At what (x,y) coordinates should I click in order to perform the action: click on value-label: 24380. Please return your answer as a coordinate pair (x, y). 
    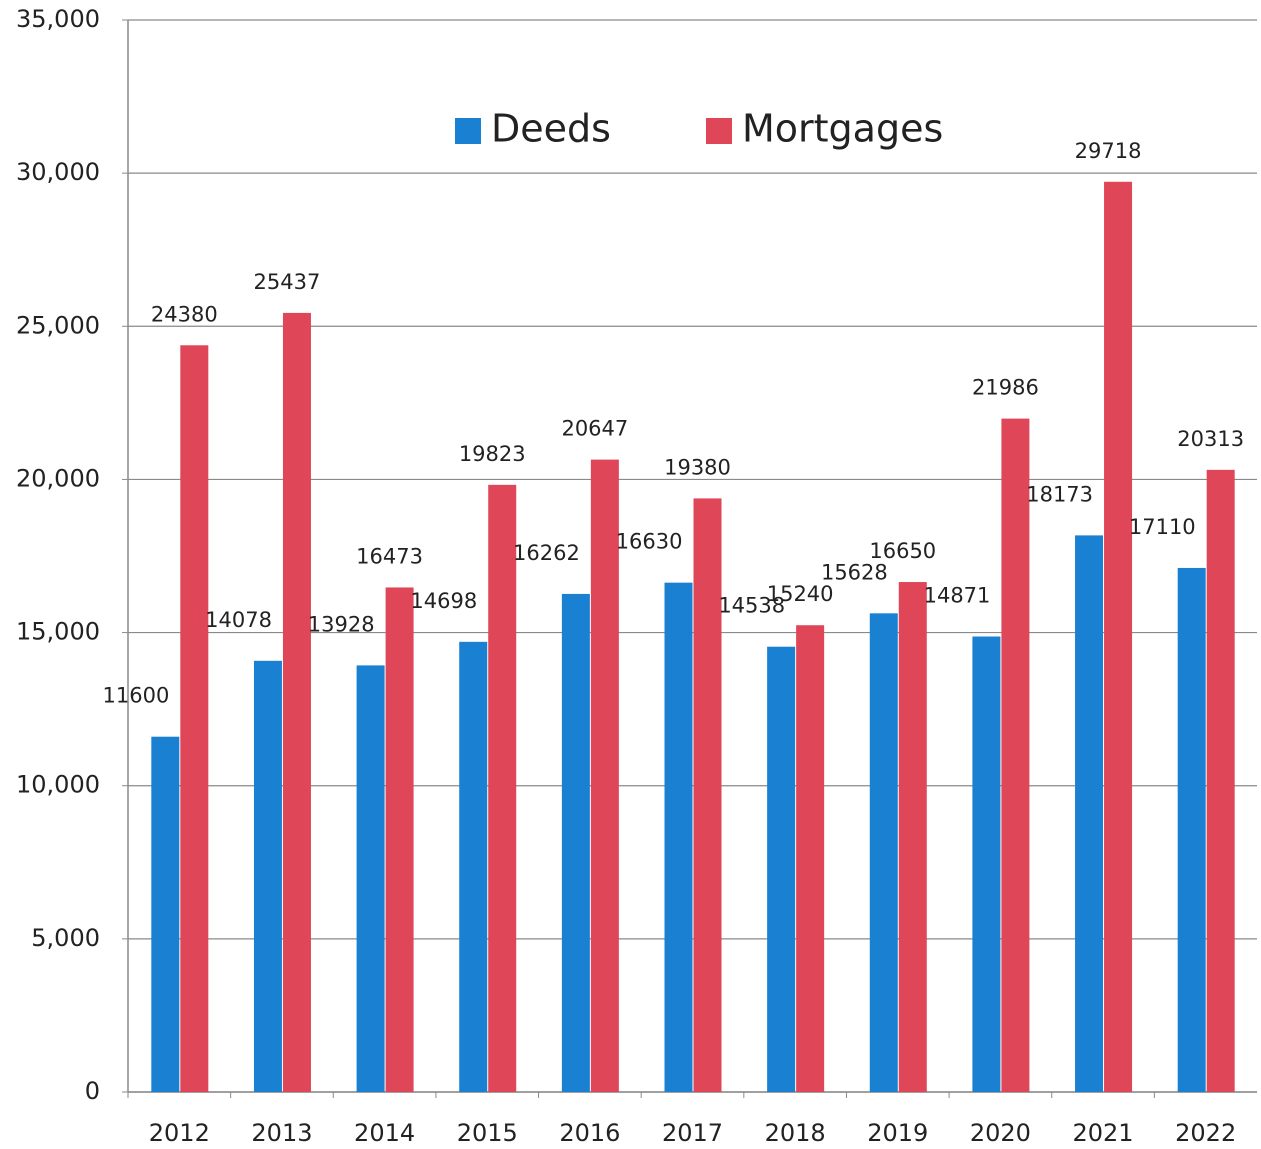
    Looking at the image, I should click on (184, 314).